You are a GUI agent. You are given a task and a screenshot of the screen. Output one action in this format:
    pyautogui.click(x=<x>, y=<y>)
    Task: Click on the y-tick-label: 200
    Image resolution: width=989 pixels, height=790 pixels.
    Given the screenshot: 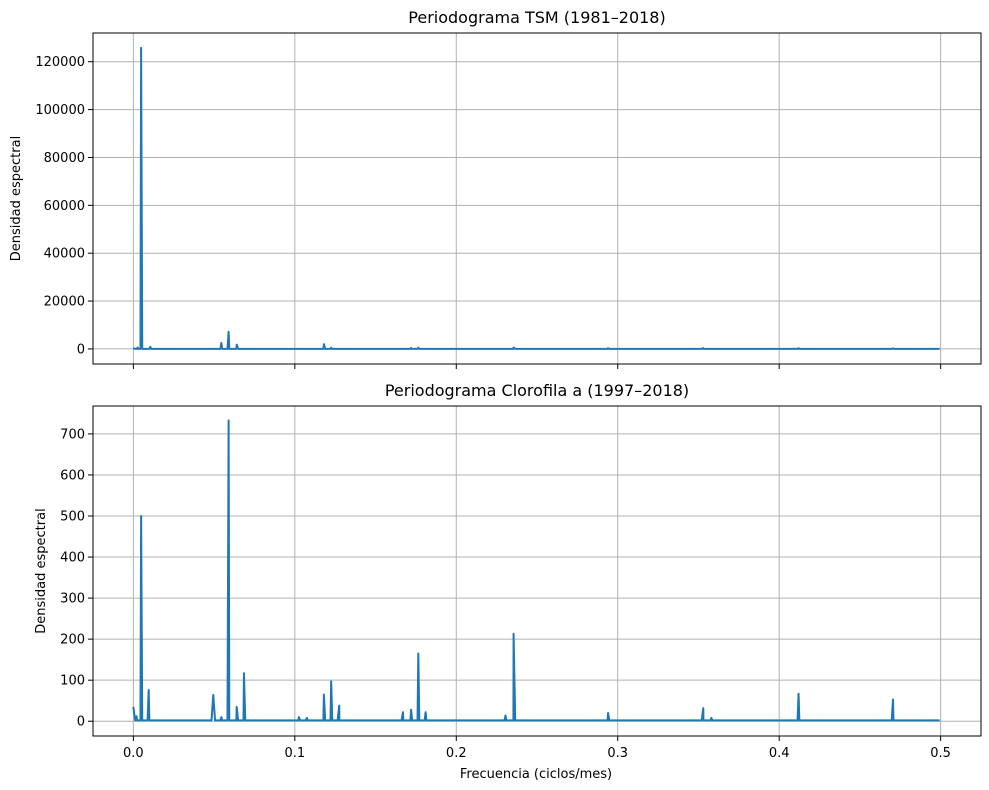 What is the action you would take?
    pyautogui.click(x=72, y=640)
    